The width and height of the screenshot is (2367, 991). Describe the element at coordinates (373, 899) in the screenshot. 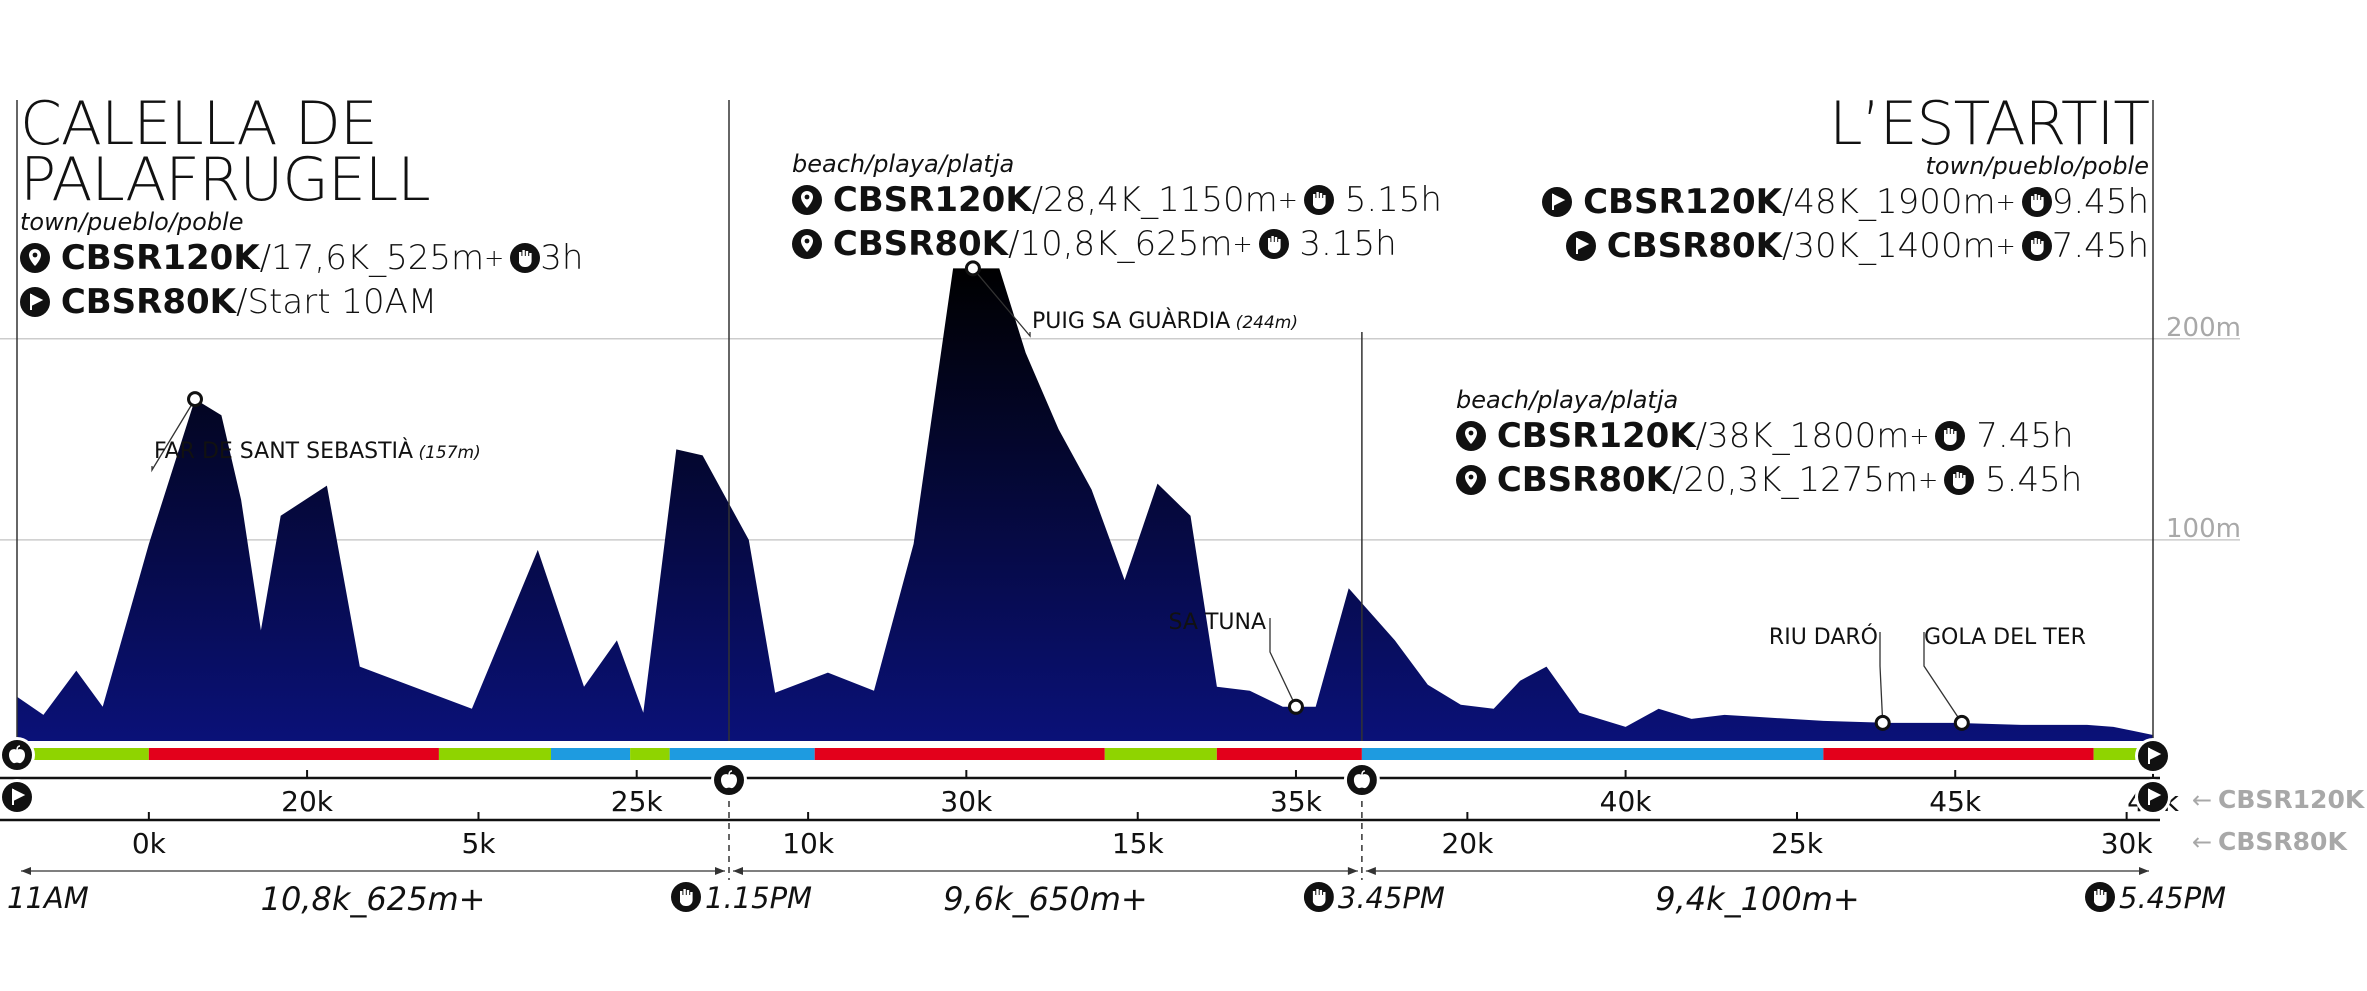

I see `section-summary: 10,8k_625m+` at that location.